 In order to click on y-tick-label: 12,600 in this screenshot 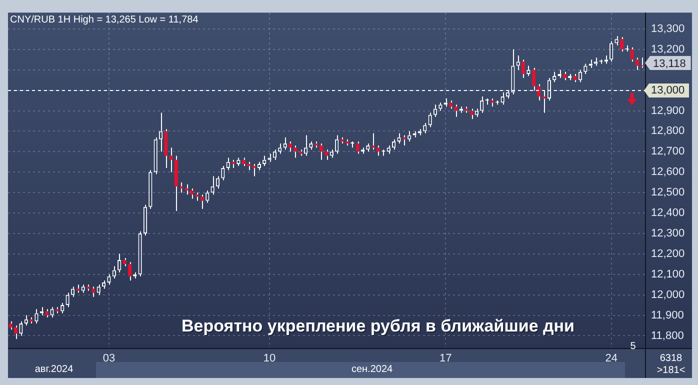, I will do `click(668, 172)`.